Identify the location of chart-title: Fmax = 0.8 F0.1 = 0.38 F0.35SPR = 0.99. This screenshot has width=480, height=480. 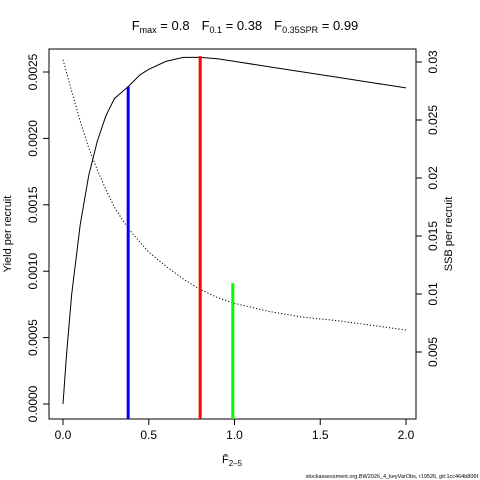
(245, 26).